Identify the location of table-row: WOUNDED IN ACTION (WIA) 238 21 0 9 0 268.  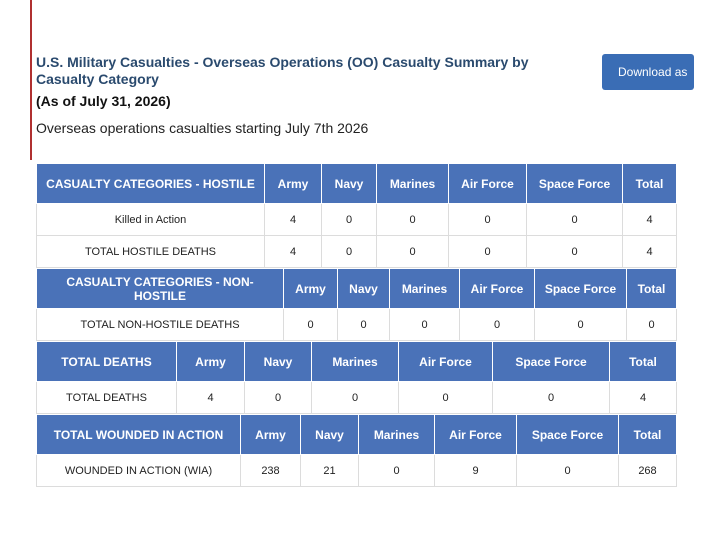
(356, 470).